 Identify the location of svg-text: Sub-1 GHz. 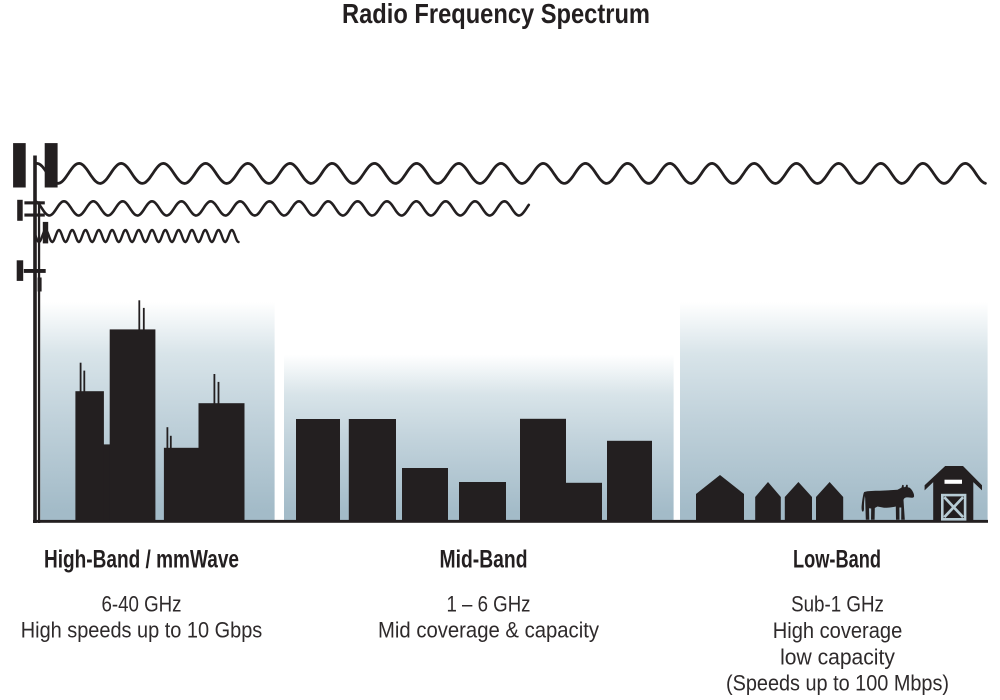
(837, 604).